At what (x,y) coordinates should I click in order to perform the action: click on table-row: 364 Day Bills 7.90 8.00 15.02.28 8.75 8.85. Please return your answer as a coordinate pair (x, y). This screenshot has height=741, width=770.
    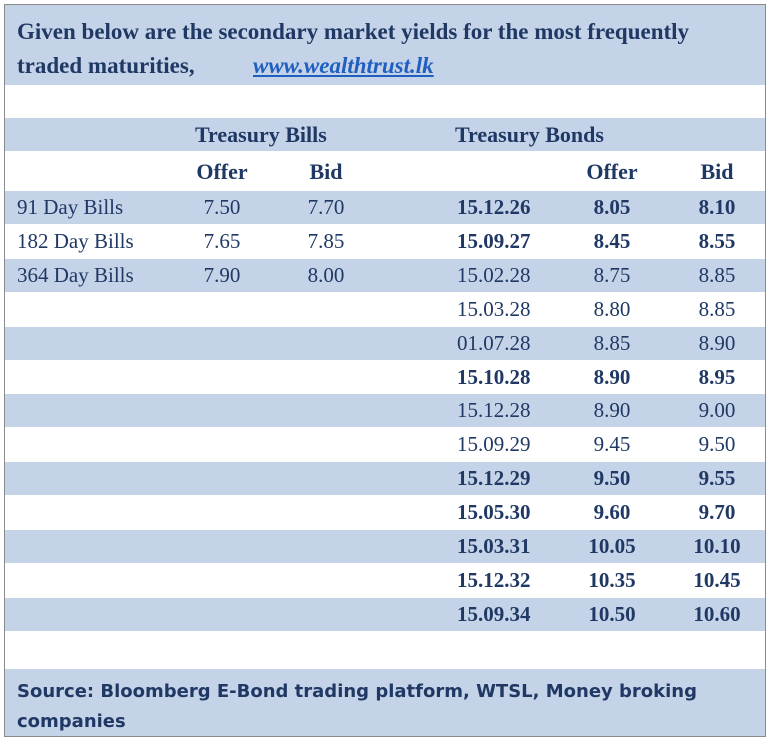
    Looking at the image, I should click on (385, 275).